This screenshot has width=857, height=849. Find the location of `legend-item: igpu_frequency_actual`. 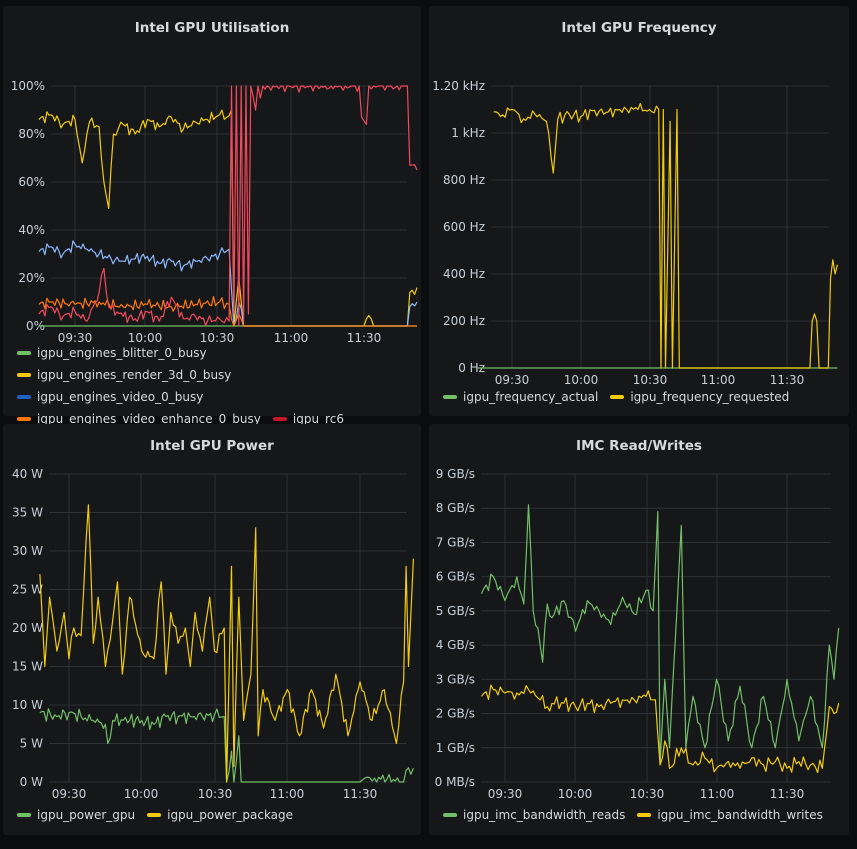

legend-item: igpu_frequency_actual is located at coordinates (520, 397).